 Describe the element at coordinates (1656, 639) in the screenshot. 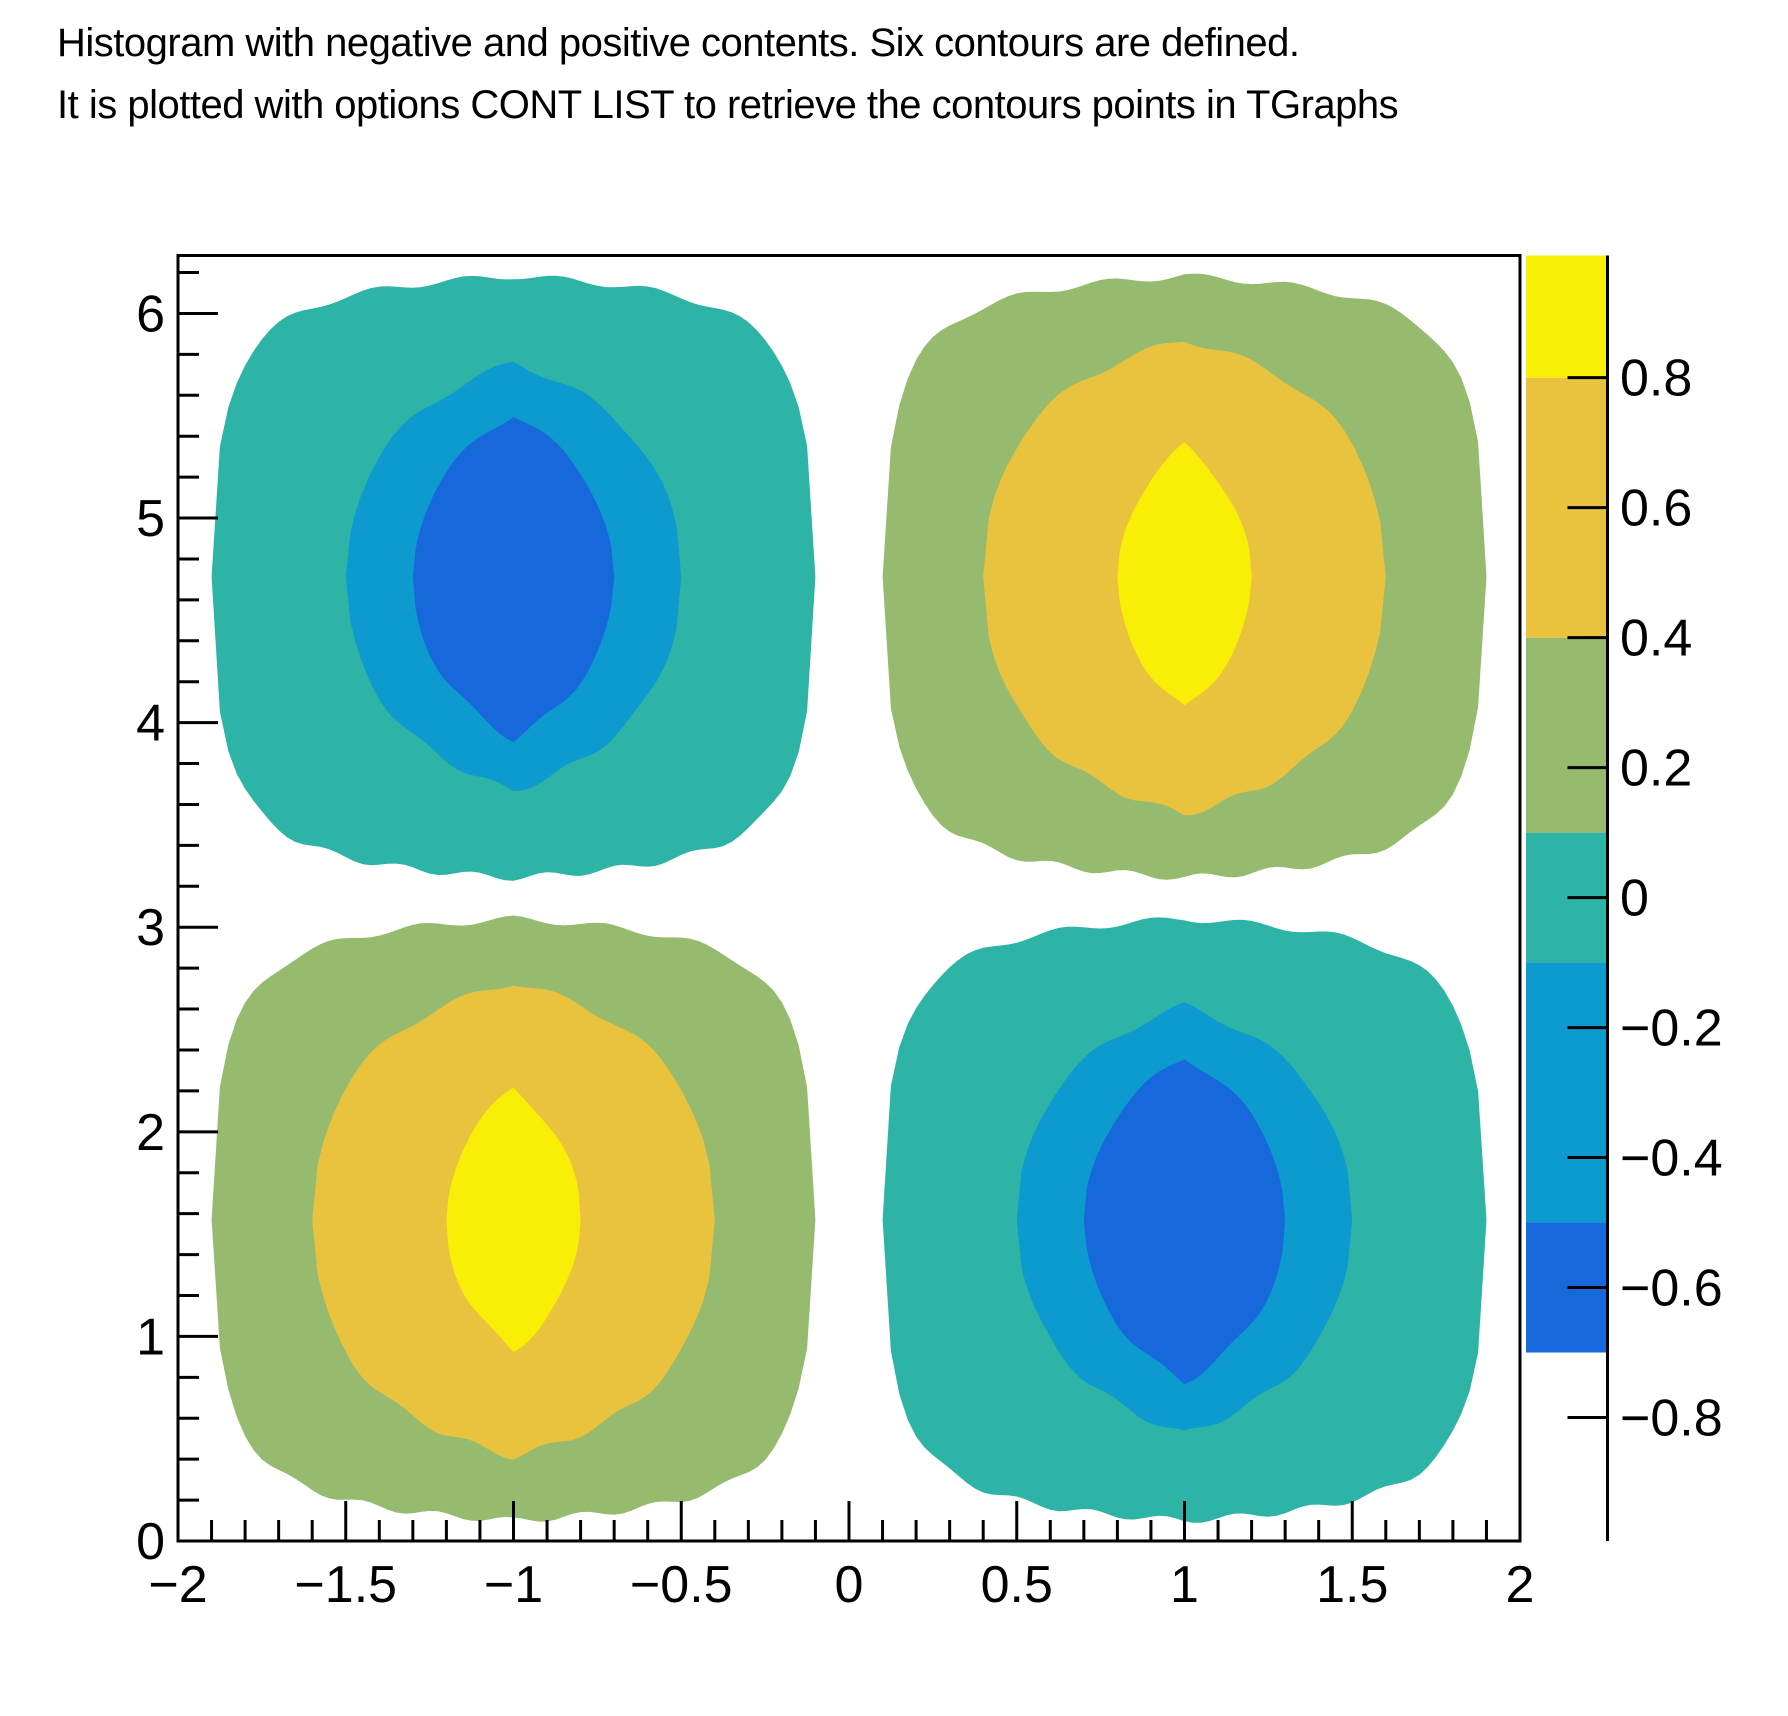

I see `palette-tick-label: 0.4` at that location.